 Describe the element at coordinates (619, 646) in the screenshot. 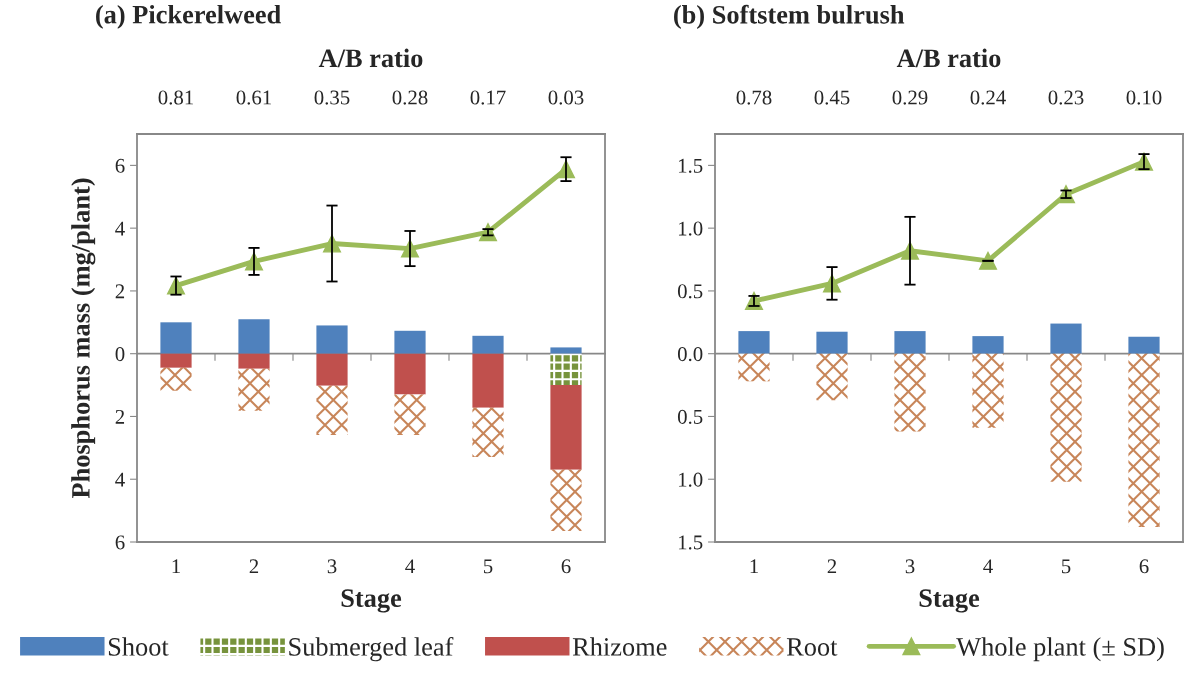

I see `legend-label: Rhizome` at that location.